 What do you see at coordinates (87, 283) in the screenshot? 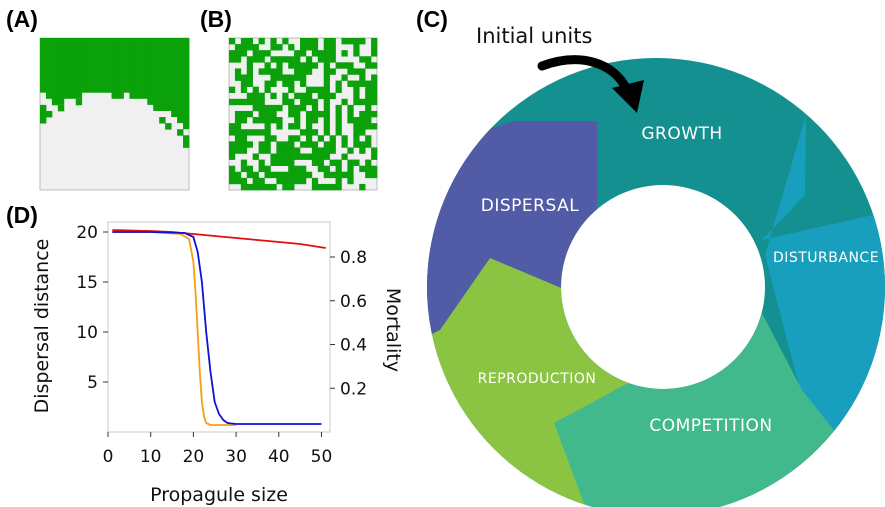
I see `y-left-tick-label: 15` at bounding box center [87, 283].